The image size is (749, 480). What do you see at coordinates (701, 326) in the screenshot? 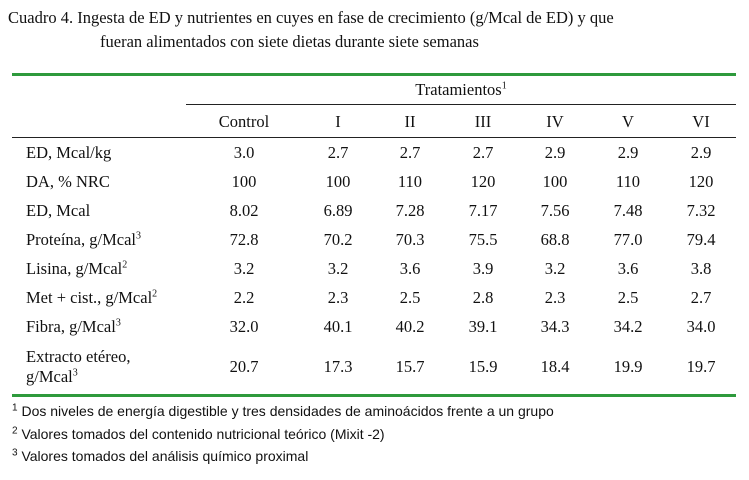
I see `table-cell: 34.0` at bounding box center [701, 326].